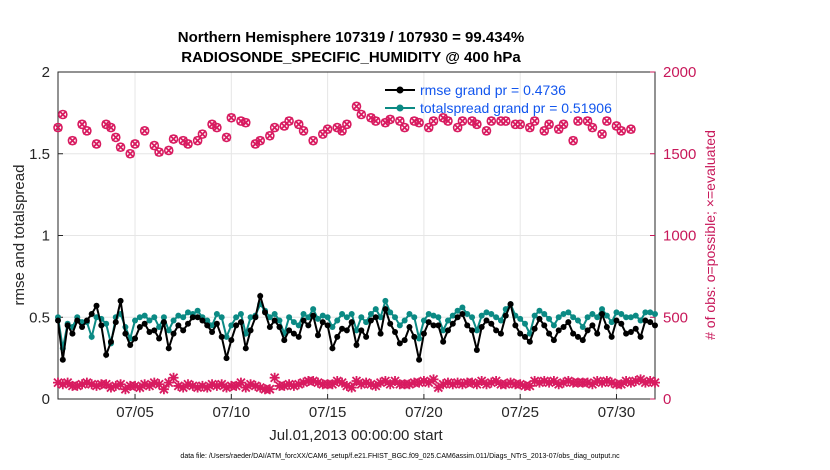  What do you see at coordinates (344, 130) in the screenshot?
I see `series-possible` at bounding box center [344, 130].